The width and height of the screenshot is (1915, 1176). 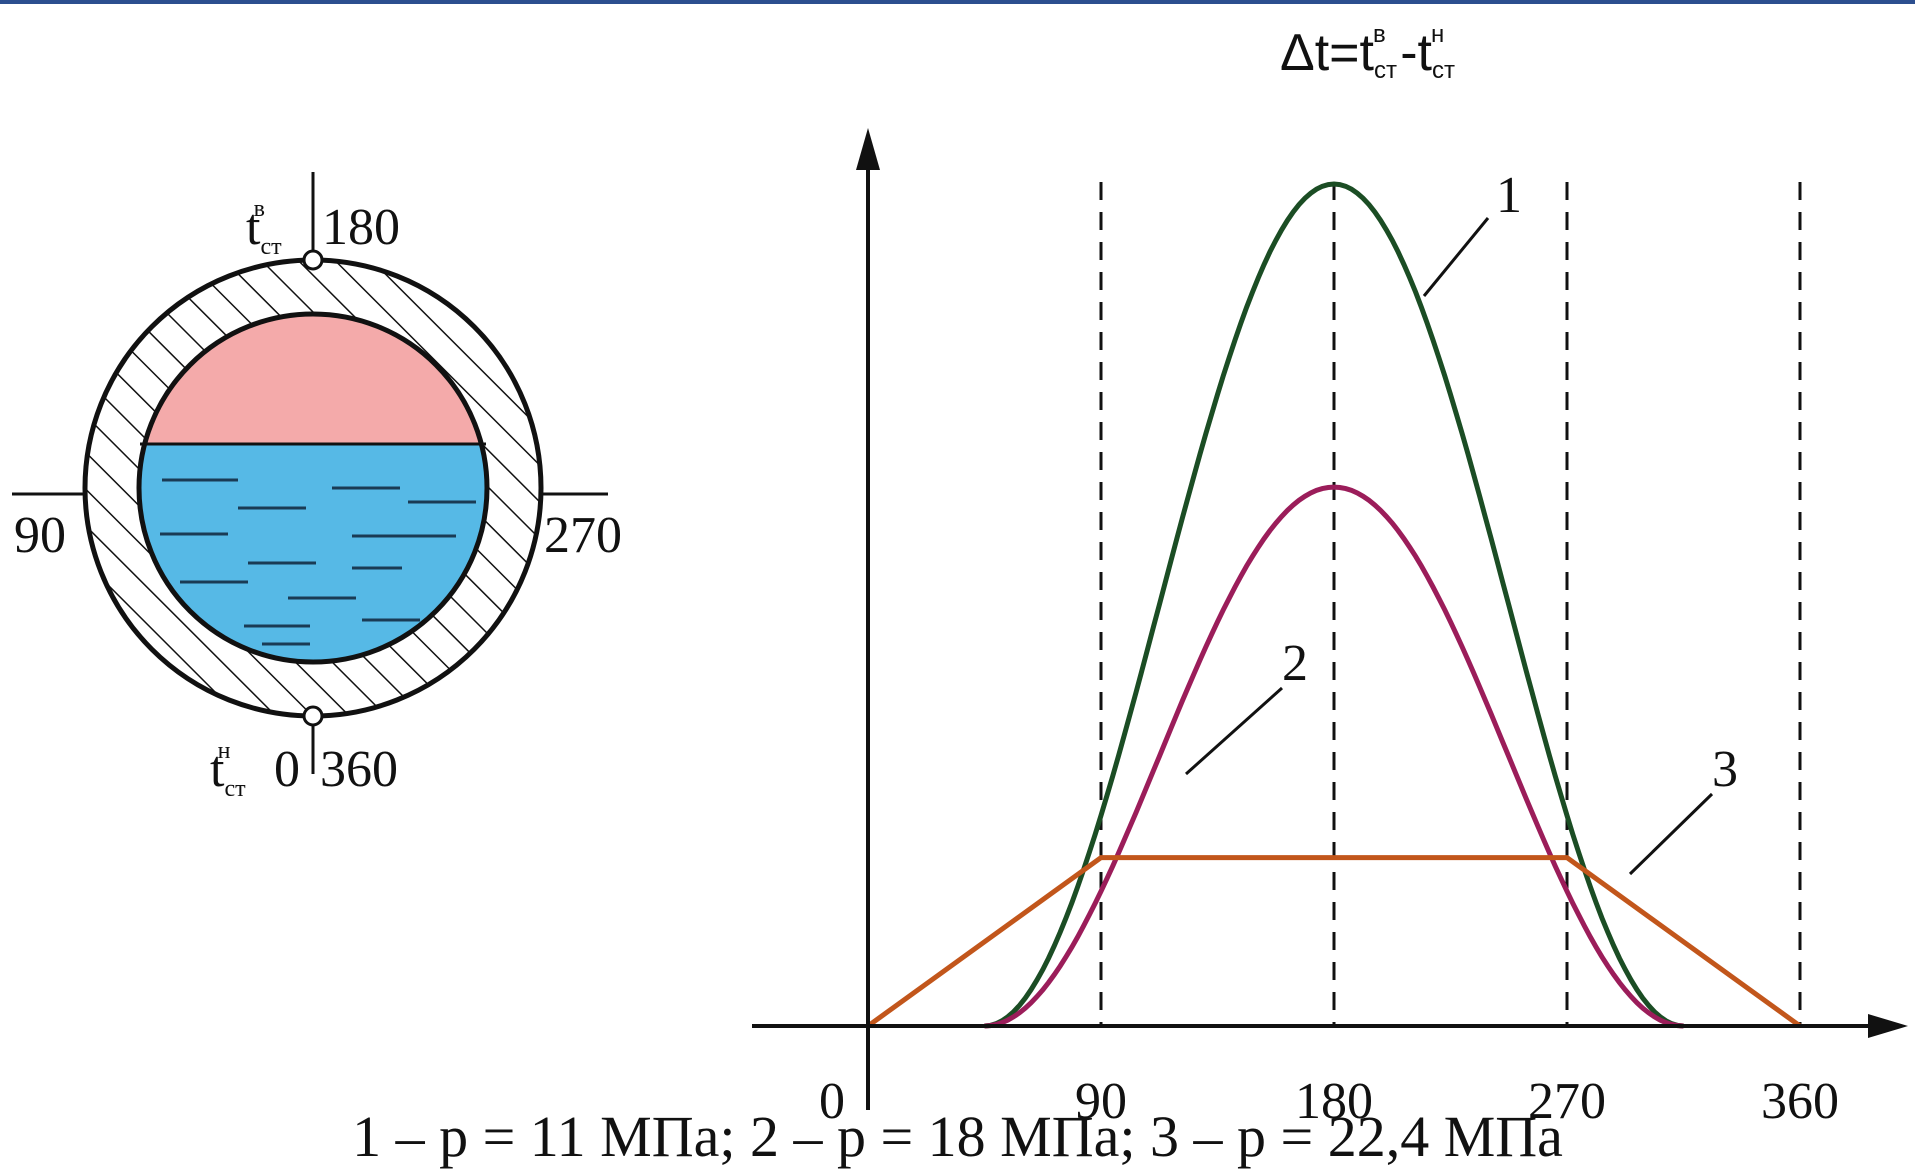 What do you see at coordinates (361, 227) in the screenshot?
I see `pipe-label-180: 180` at bounding box center [361, 227].